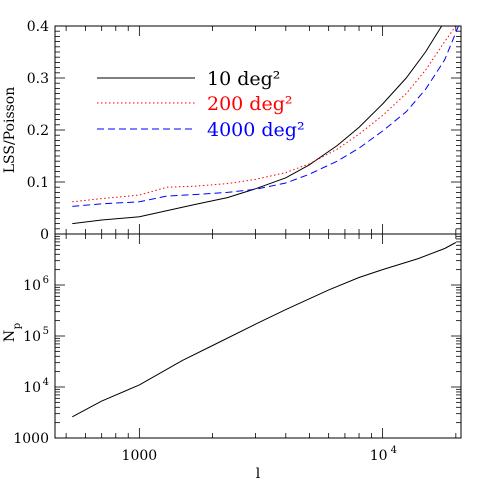  Describe the element at coordinates (46, 280) in the screenshot. I see `y-tick-exponent: 6` at that location.